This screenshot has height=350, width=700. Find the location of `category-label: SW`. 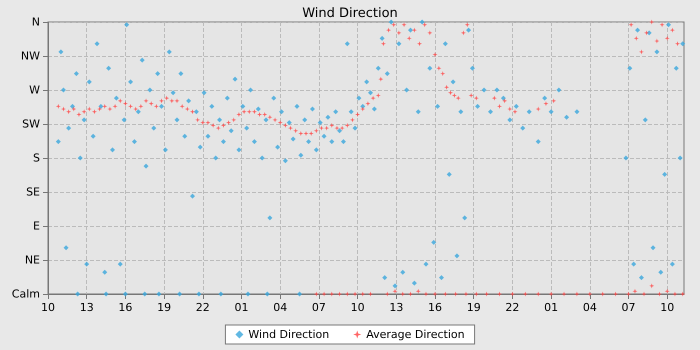

category-label: SW is located at coordinates (31, 124).